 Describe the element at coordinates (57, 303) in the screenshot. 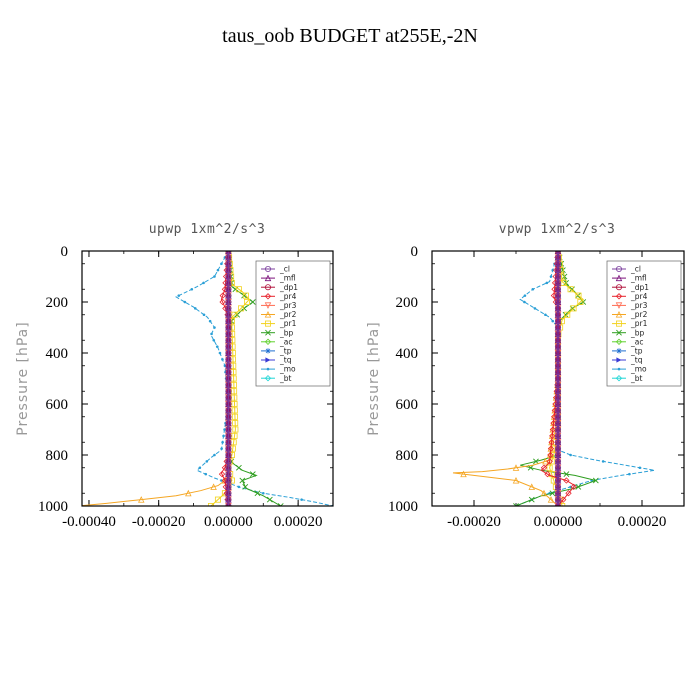

I see `y-tick-label: 200` at that location.